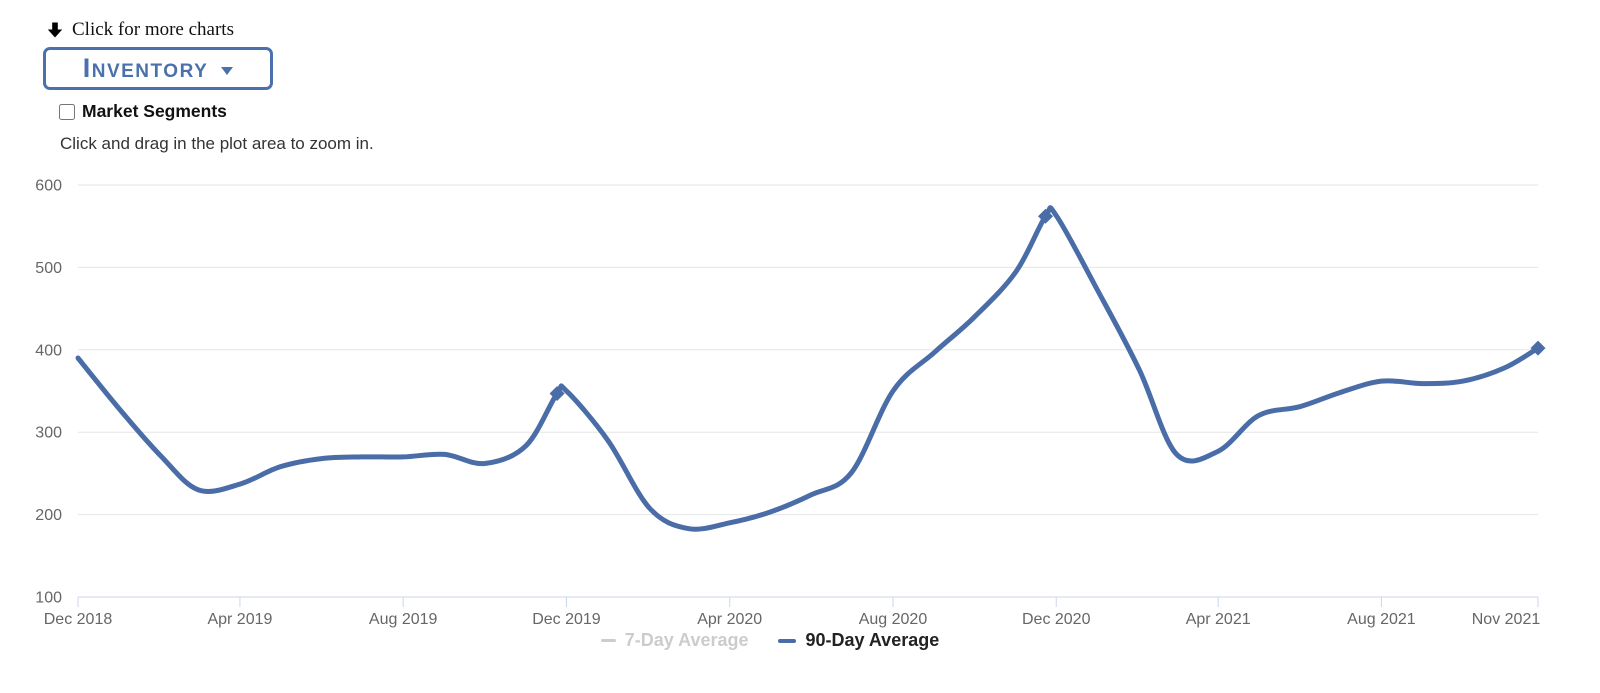 The image size is (1600, 693). Describe the element at coordinates (1506, 619) in the screenshot. I see `x-axis-label: Nov 2021` at that location.